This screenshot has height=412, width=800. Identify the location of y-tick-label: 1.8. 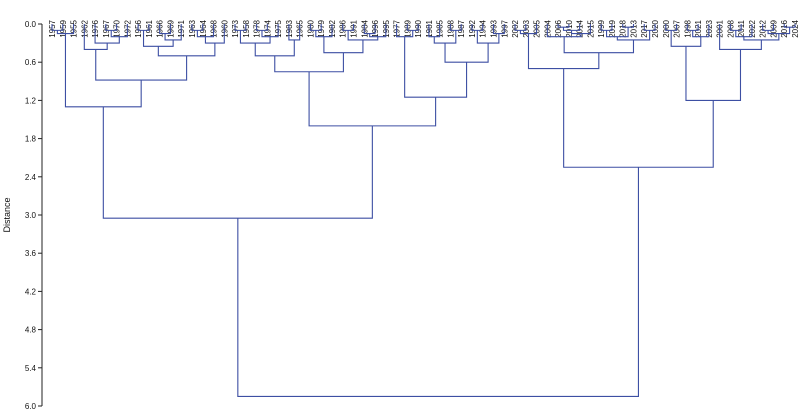
(31, 139).